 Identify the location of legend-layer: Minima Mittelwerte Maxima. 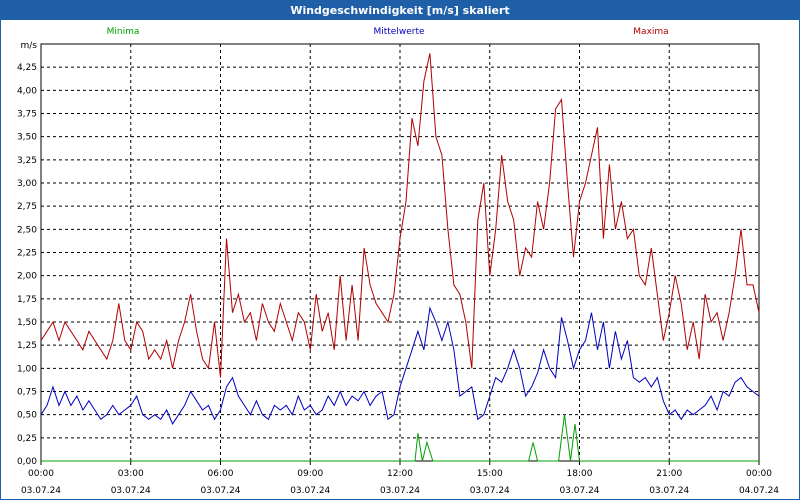
(388, 32).